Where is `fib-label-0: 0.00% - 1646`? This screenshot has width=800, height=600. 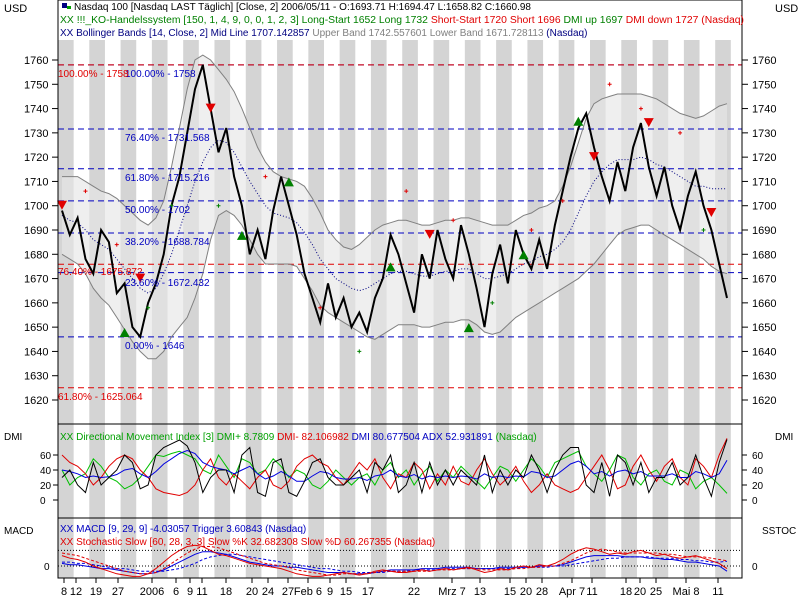
fib-label-0: 0.00% - 1646 is located at coordinates (155, 346).